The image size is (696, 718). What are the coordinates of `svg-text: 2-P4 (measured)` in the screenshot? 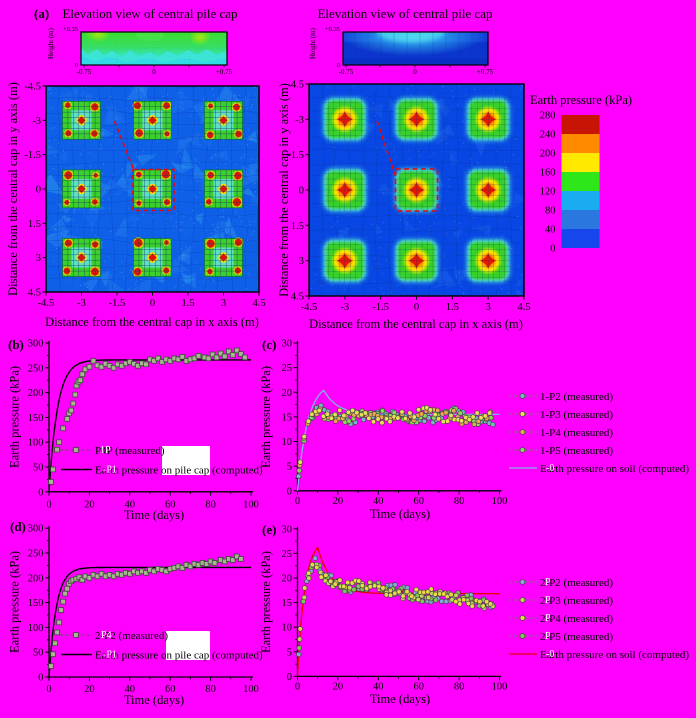 It's located at (576, 619).